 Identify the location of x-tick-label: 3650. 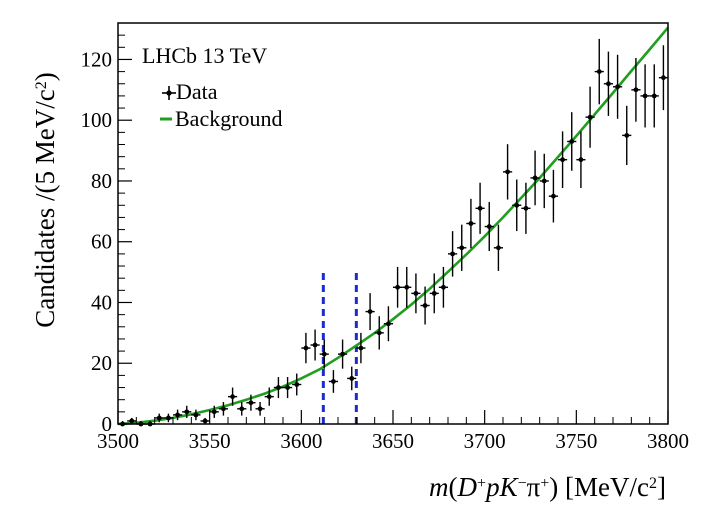
(393, 441).